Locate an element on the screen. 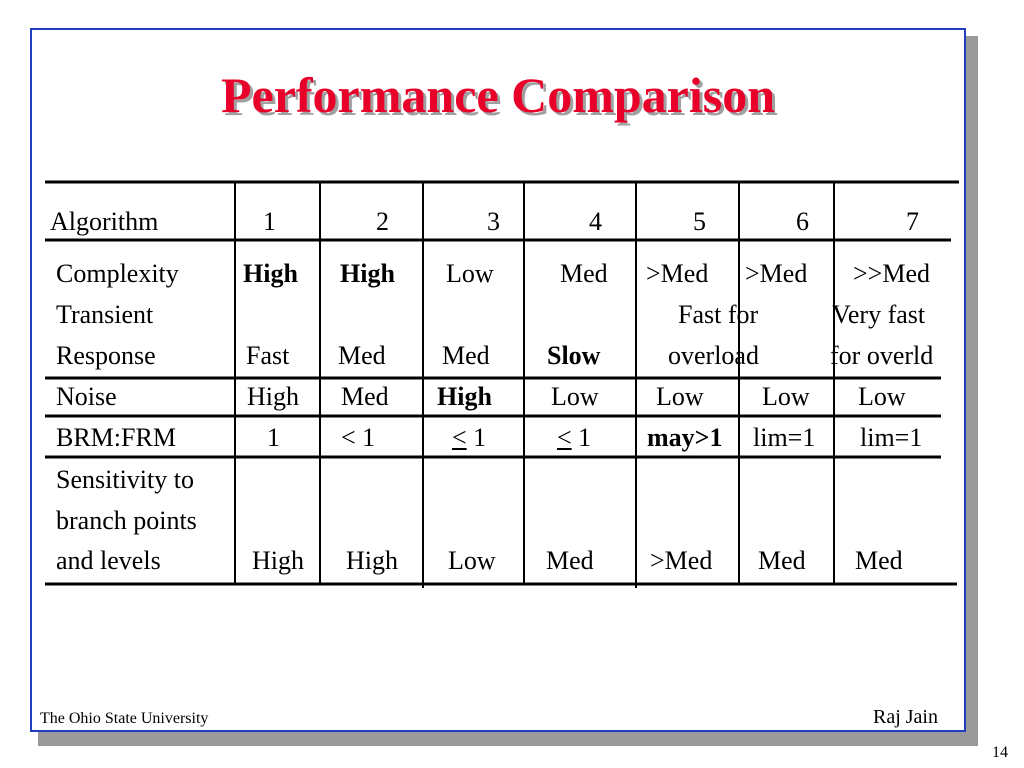 Image resolution: width=1024 pixels, height=768 pixels. row-label-response: Response is located at coordinates (106, 355).